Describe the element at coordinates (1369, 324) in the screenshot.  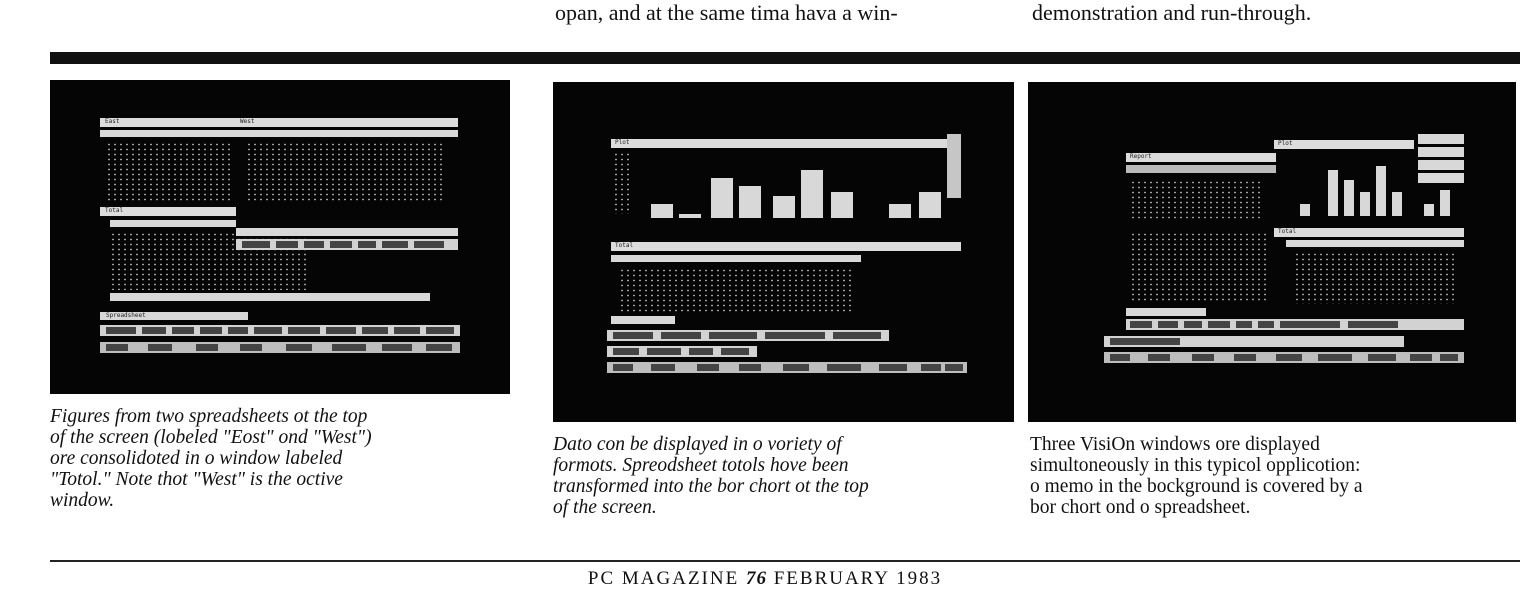
I see `spreadsheet-menu-bar` at that location.